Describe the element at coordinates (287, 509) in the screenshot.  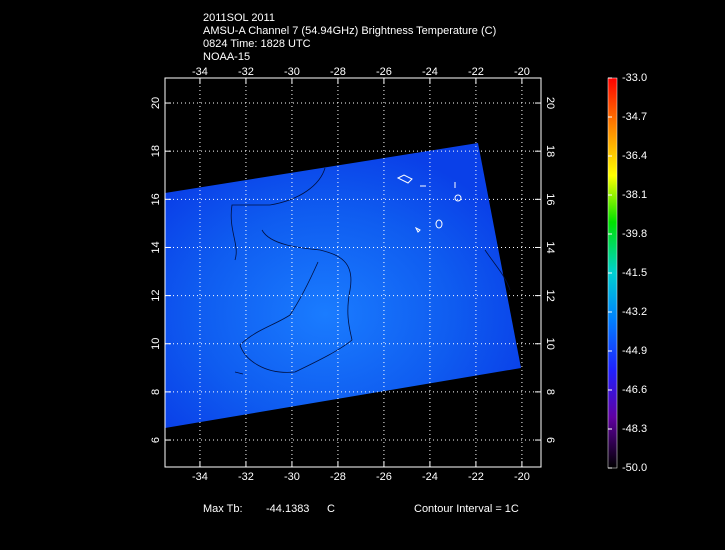
I see `footer-value: -44.1383` at that location.